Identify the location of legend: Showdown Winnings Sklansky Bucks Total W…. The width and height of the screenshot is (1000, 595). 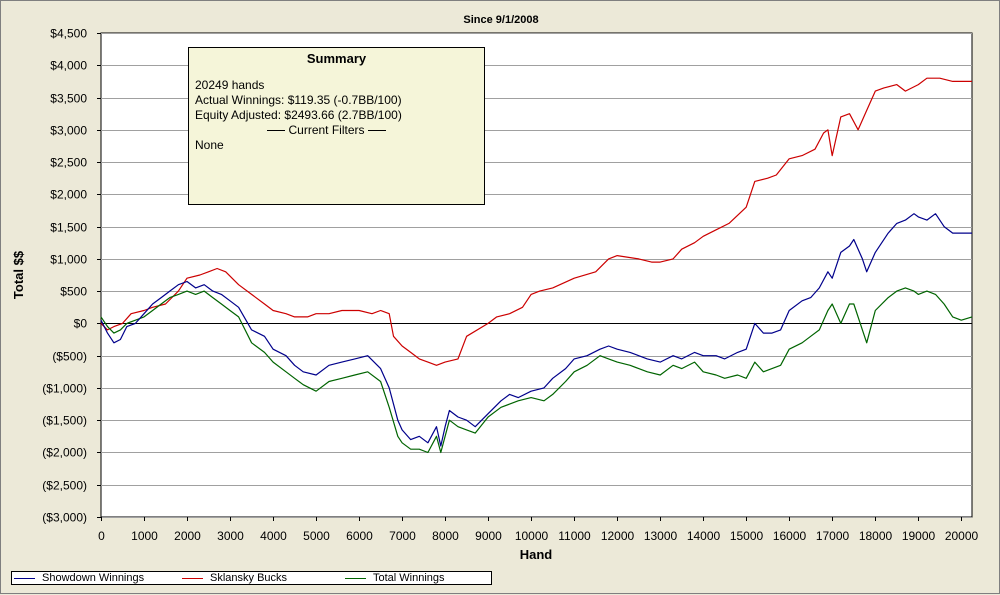
(251, 578).